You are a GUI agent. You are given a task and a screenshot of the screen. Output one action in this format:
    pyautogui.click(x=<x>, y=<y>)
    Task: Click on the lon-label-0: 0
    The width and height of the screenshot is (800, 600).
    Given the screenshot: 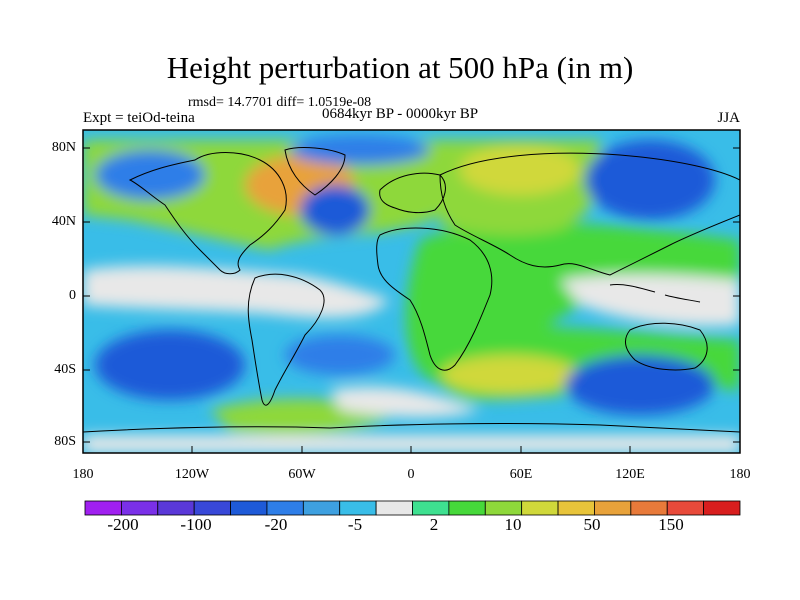 What is the action you would take?
    pyautogui.click(x=411, y=474)
    